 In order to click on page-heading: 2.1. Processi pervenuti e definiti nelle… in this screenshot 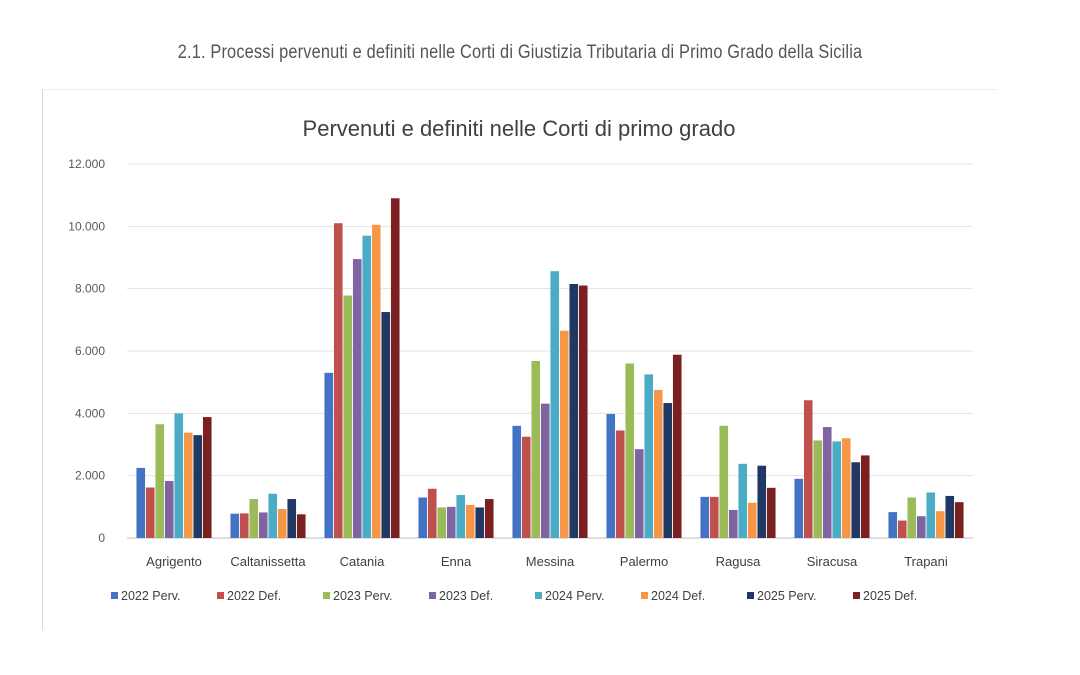, I will do `click(520, 52)`.